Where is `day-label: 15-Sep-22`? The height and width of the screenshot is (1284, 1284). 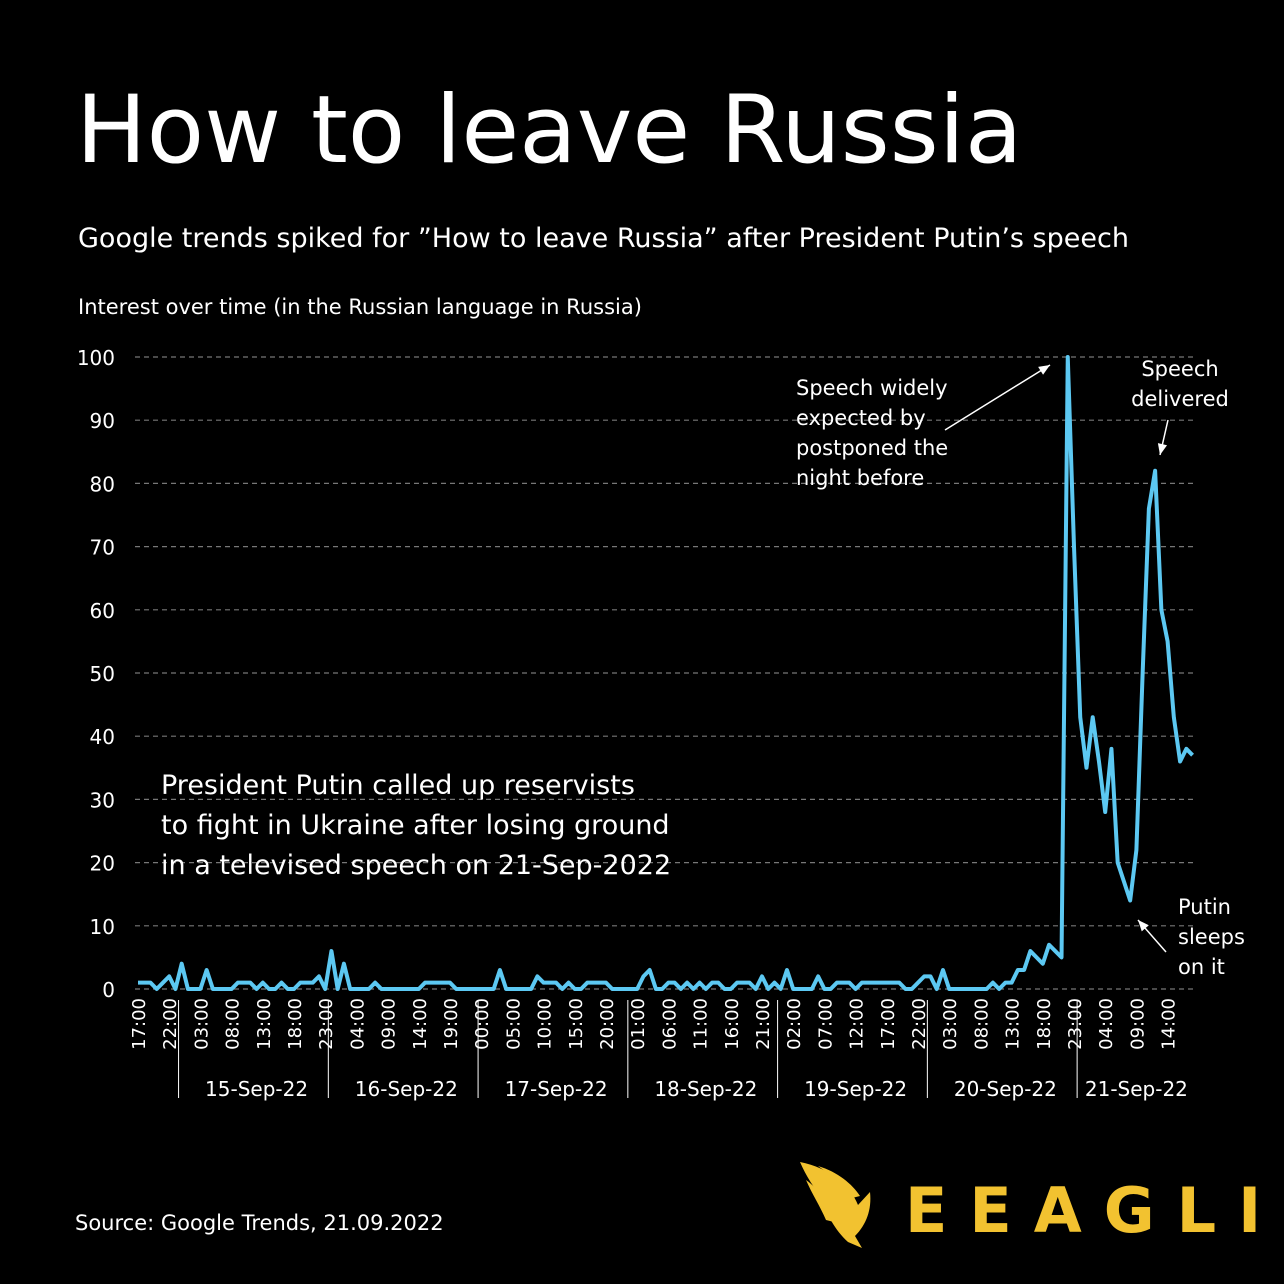 day-label: 15-Sep-22 is located at coordinates (256, 1089).